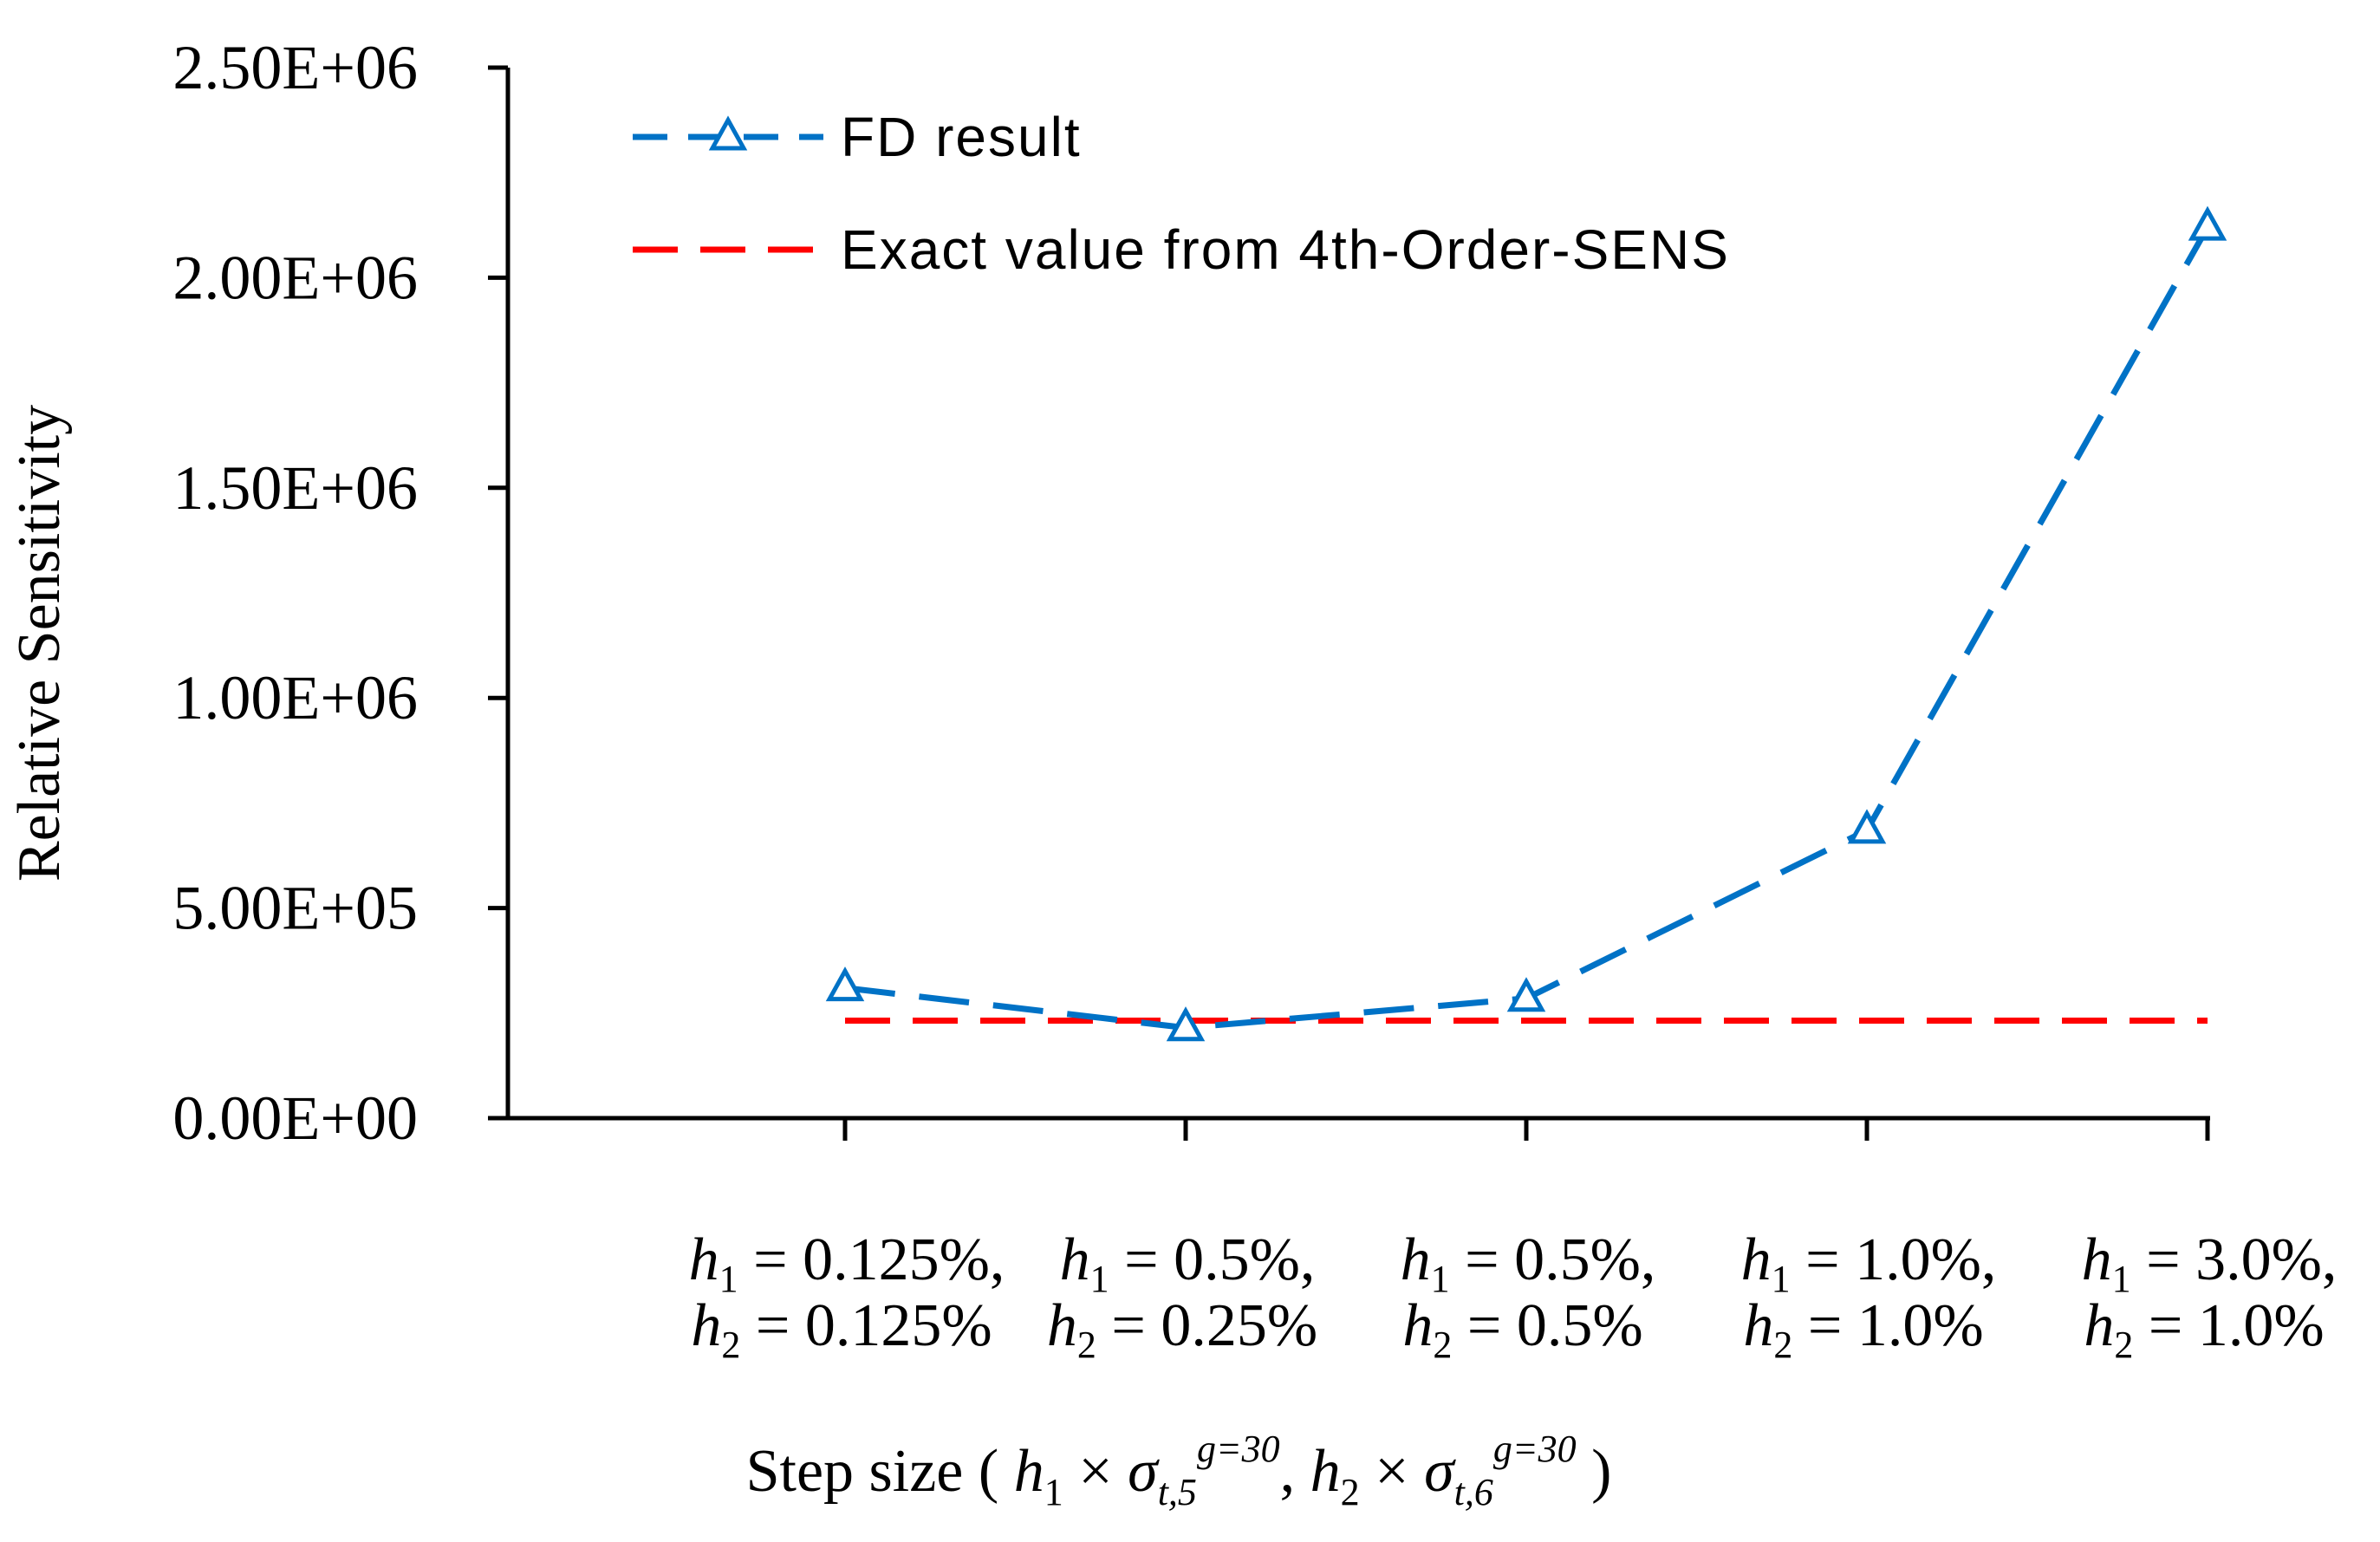 The width and height of the screenshot is (2380, 1542). Describe the element at coordinates (1869, 1263) in the screenshot. I see `x-category-label: h1 = 1.0%,` at that location.